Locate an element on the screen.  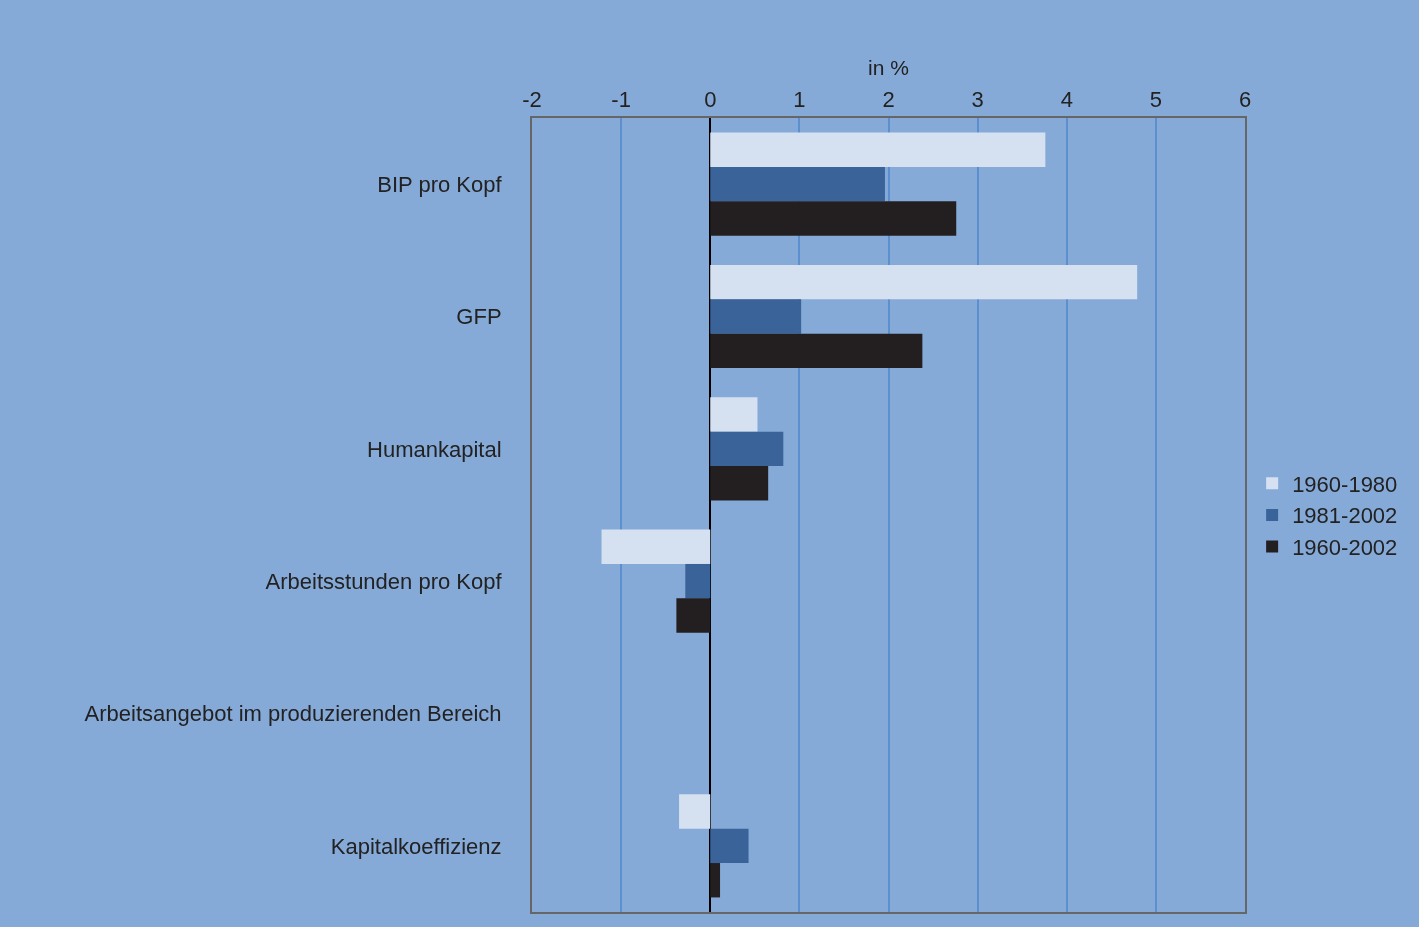
x-tick-label: -1 is located at coordinates (621, 100).